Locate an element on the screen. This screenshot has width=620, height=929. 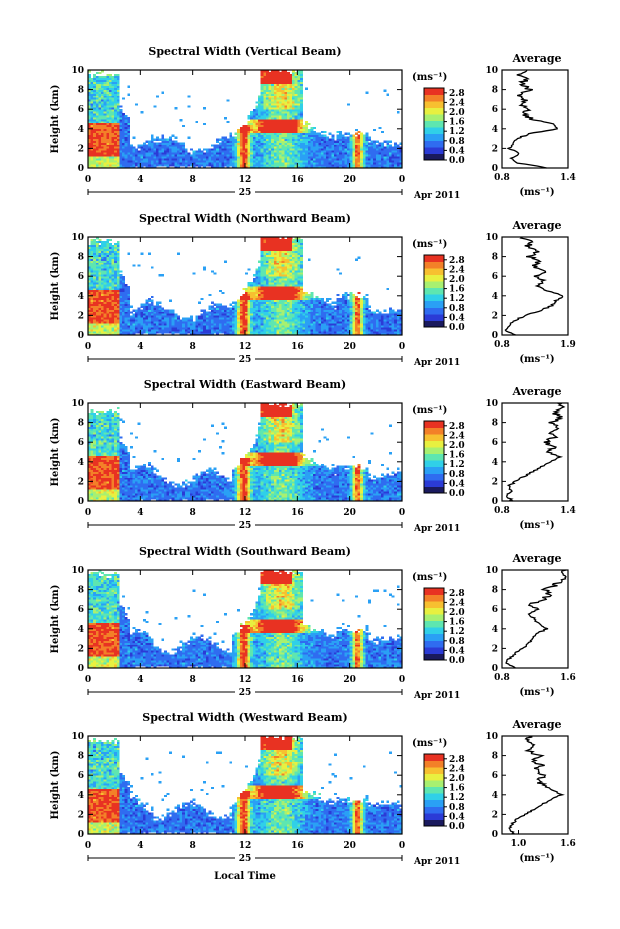
average-y-tick-label: 8 is located at coordinates (495, 91).